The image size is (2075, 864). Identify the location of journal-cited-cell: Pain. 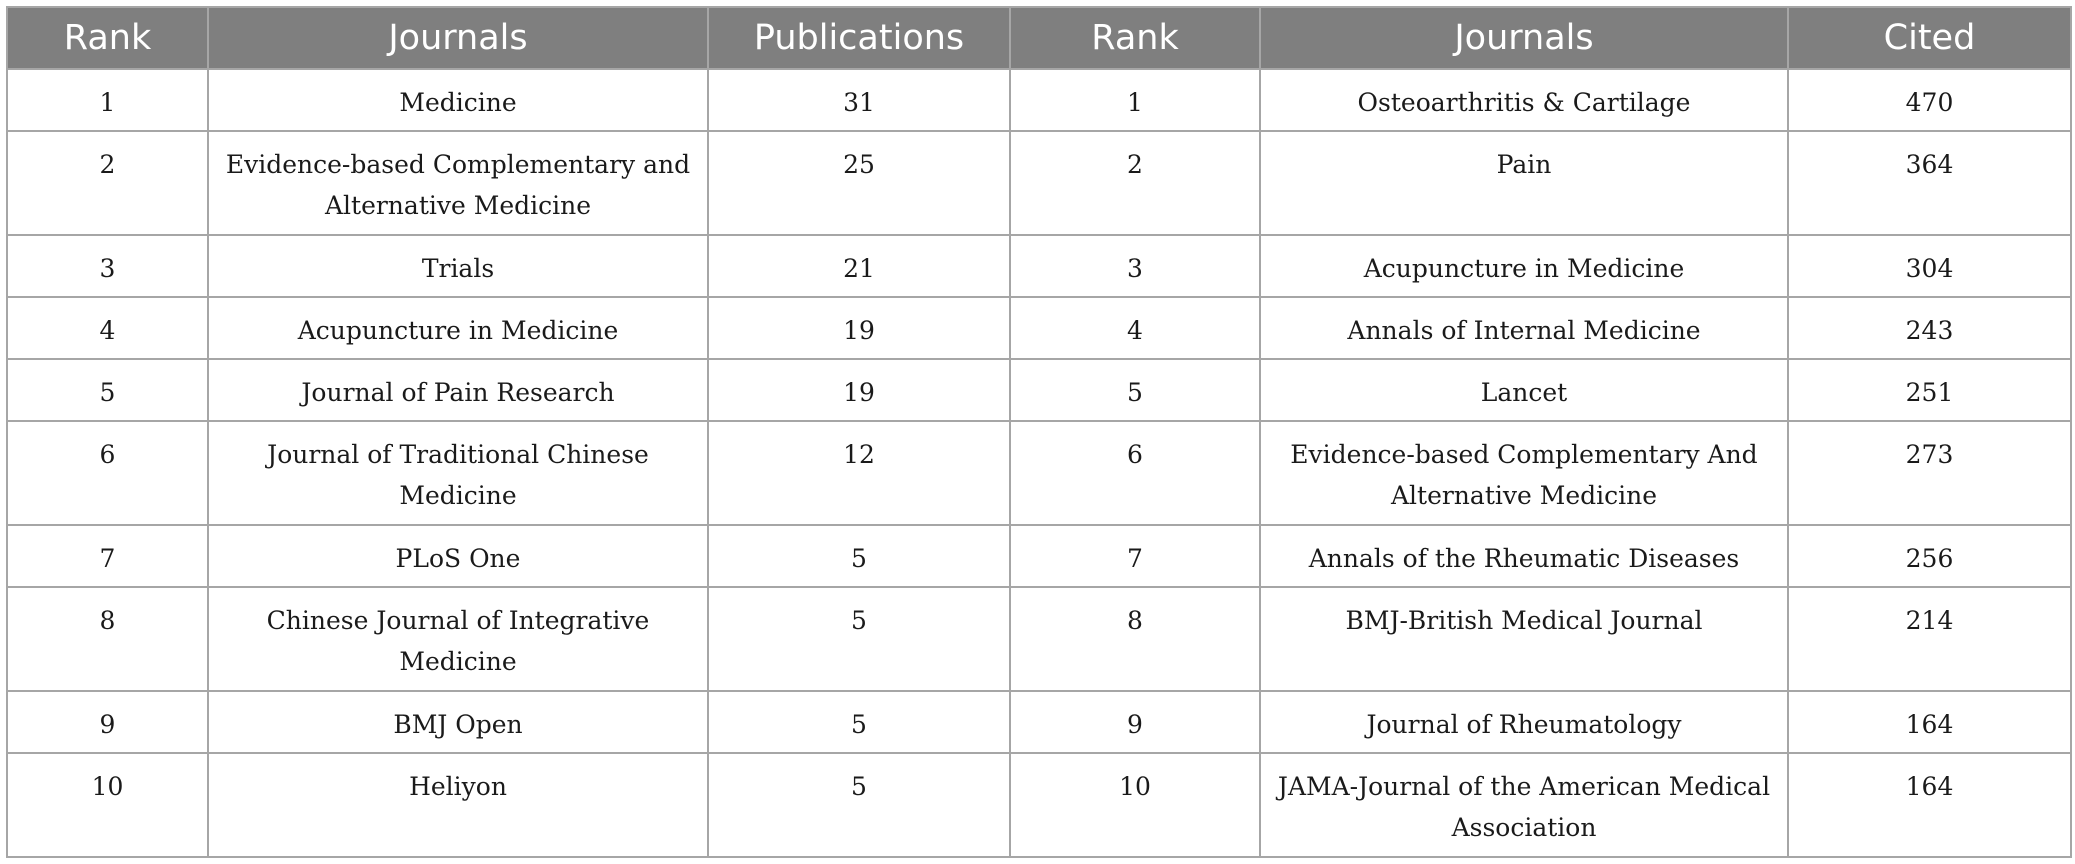
(1524, 183).